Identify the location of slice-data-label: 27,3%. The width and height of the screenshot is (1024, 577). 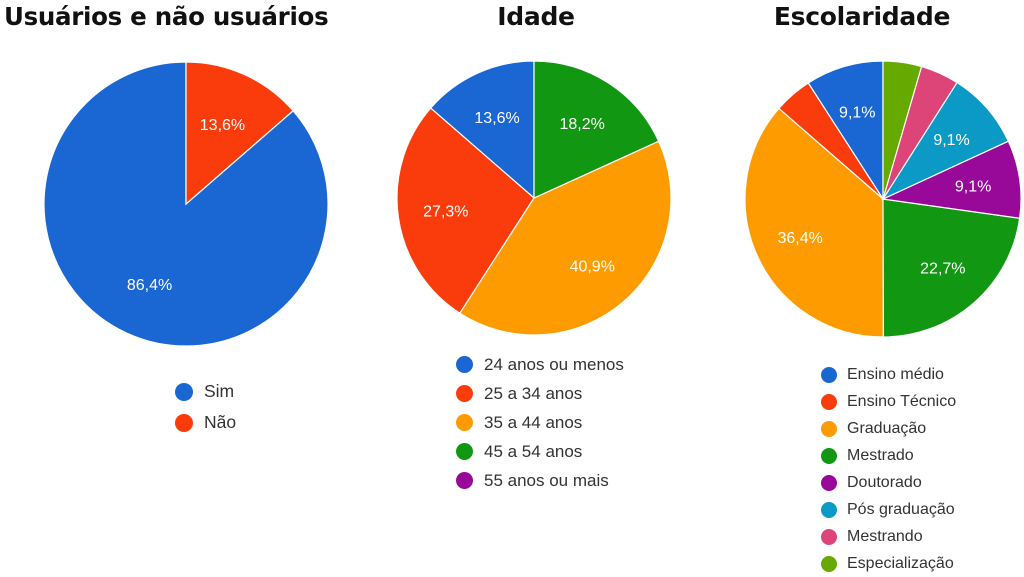
(445, 212).